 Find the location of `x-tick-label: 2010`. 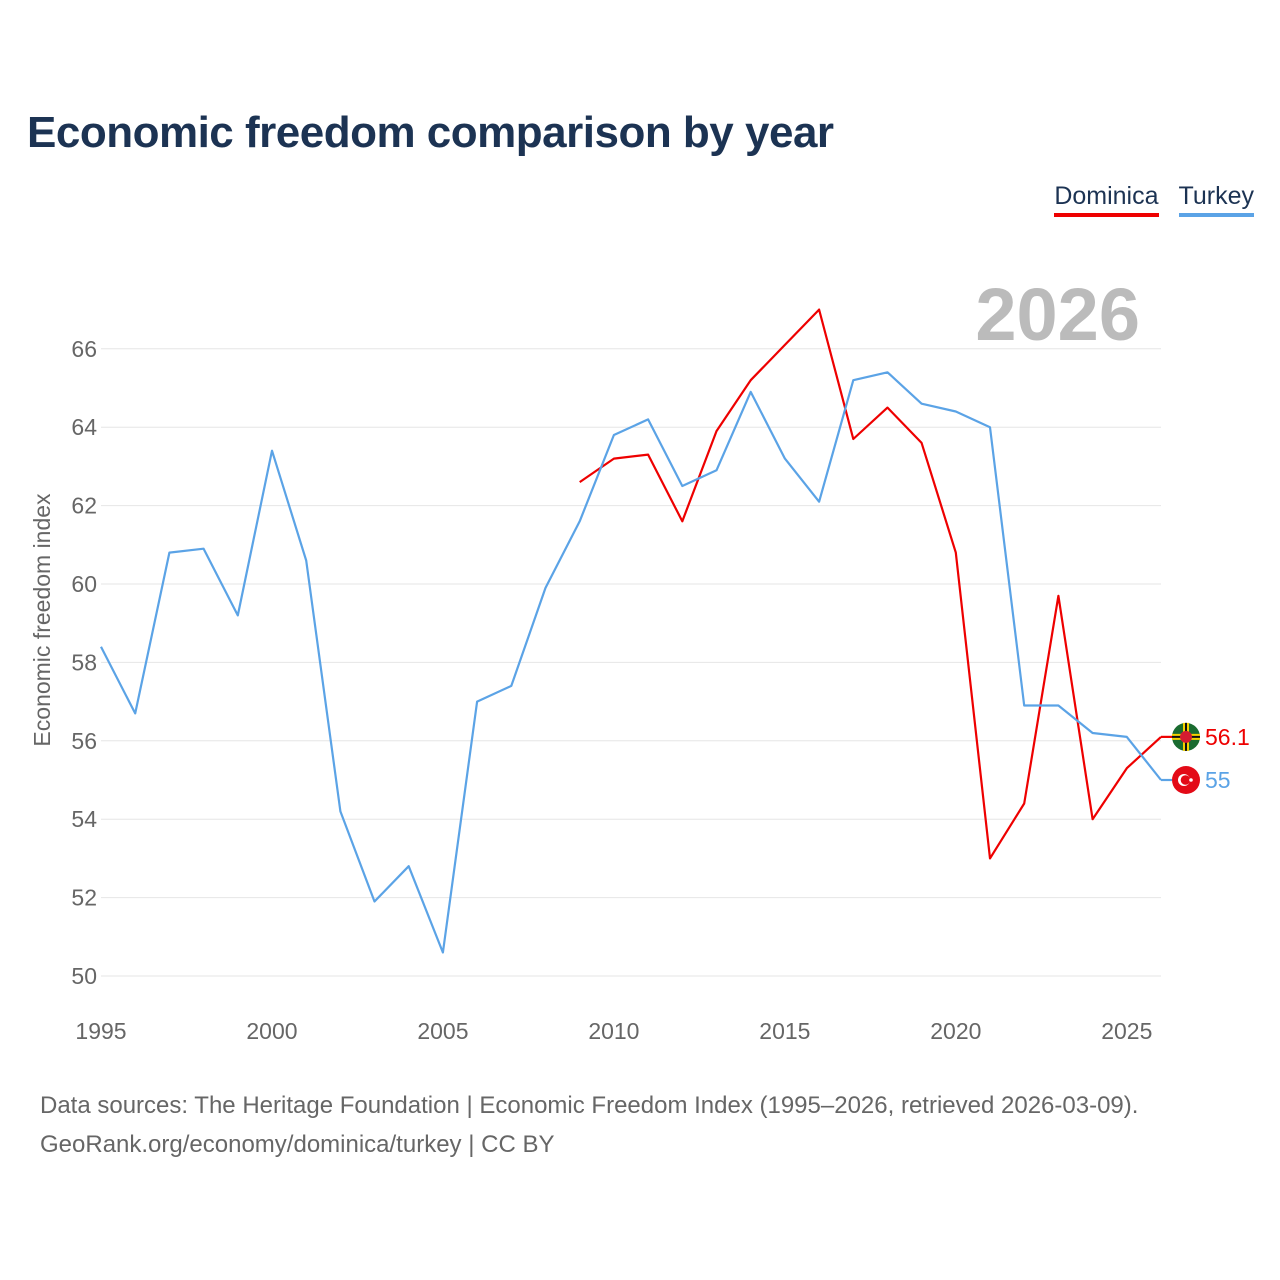

x-tick-label: 2010 is located at coordinates (613, 1031).